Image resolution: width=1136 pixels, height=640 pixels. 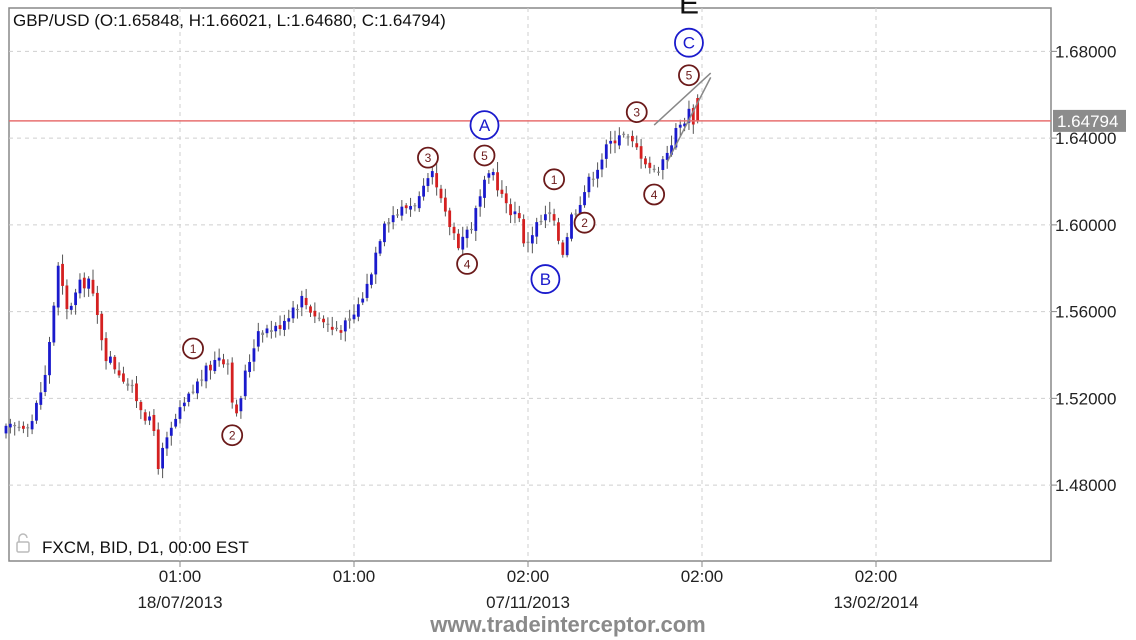 I want to click on watermark: www.tradeinterceptor.com, so click(x=567, y=624).